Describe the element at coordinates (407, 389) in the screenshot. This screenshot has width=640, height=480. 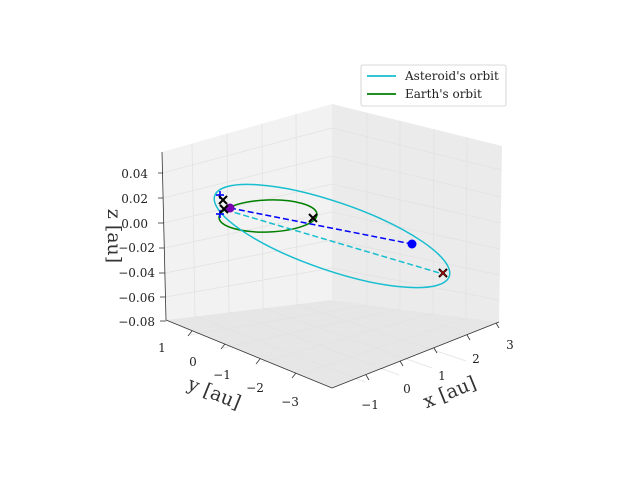
I see `x-tick-label: 0` at that location.